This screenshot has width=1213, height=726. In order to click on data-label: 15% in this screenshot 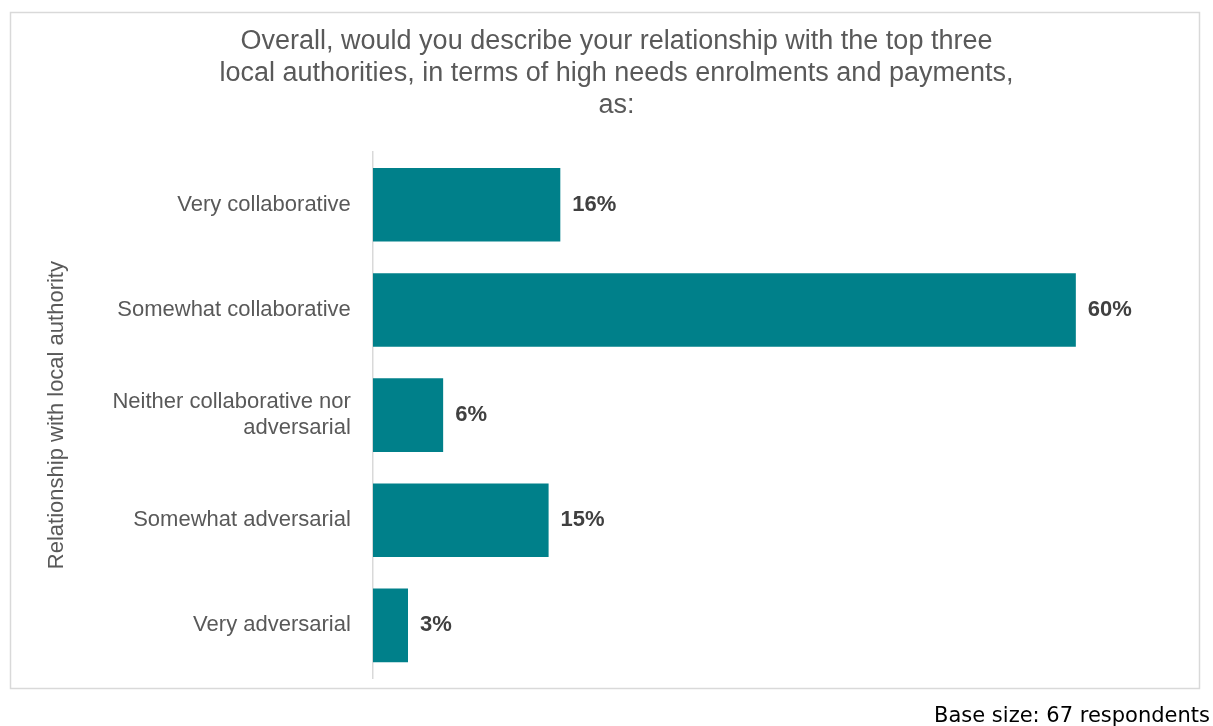, I will do `click(582, 519)`.